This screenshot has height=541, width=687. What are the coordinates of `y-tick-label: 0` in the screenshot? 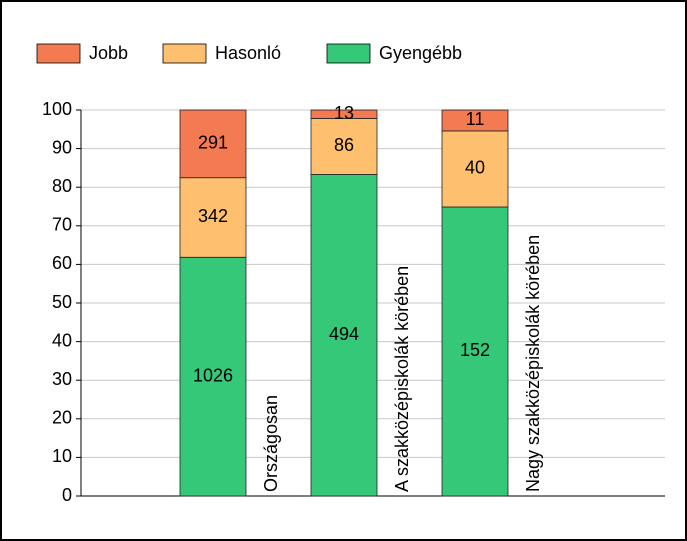 It's located at (67, 495).